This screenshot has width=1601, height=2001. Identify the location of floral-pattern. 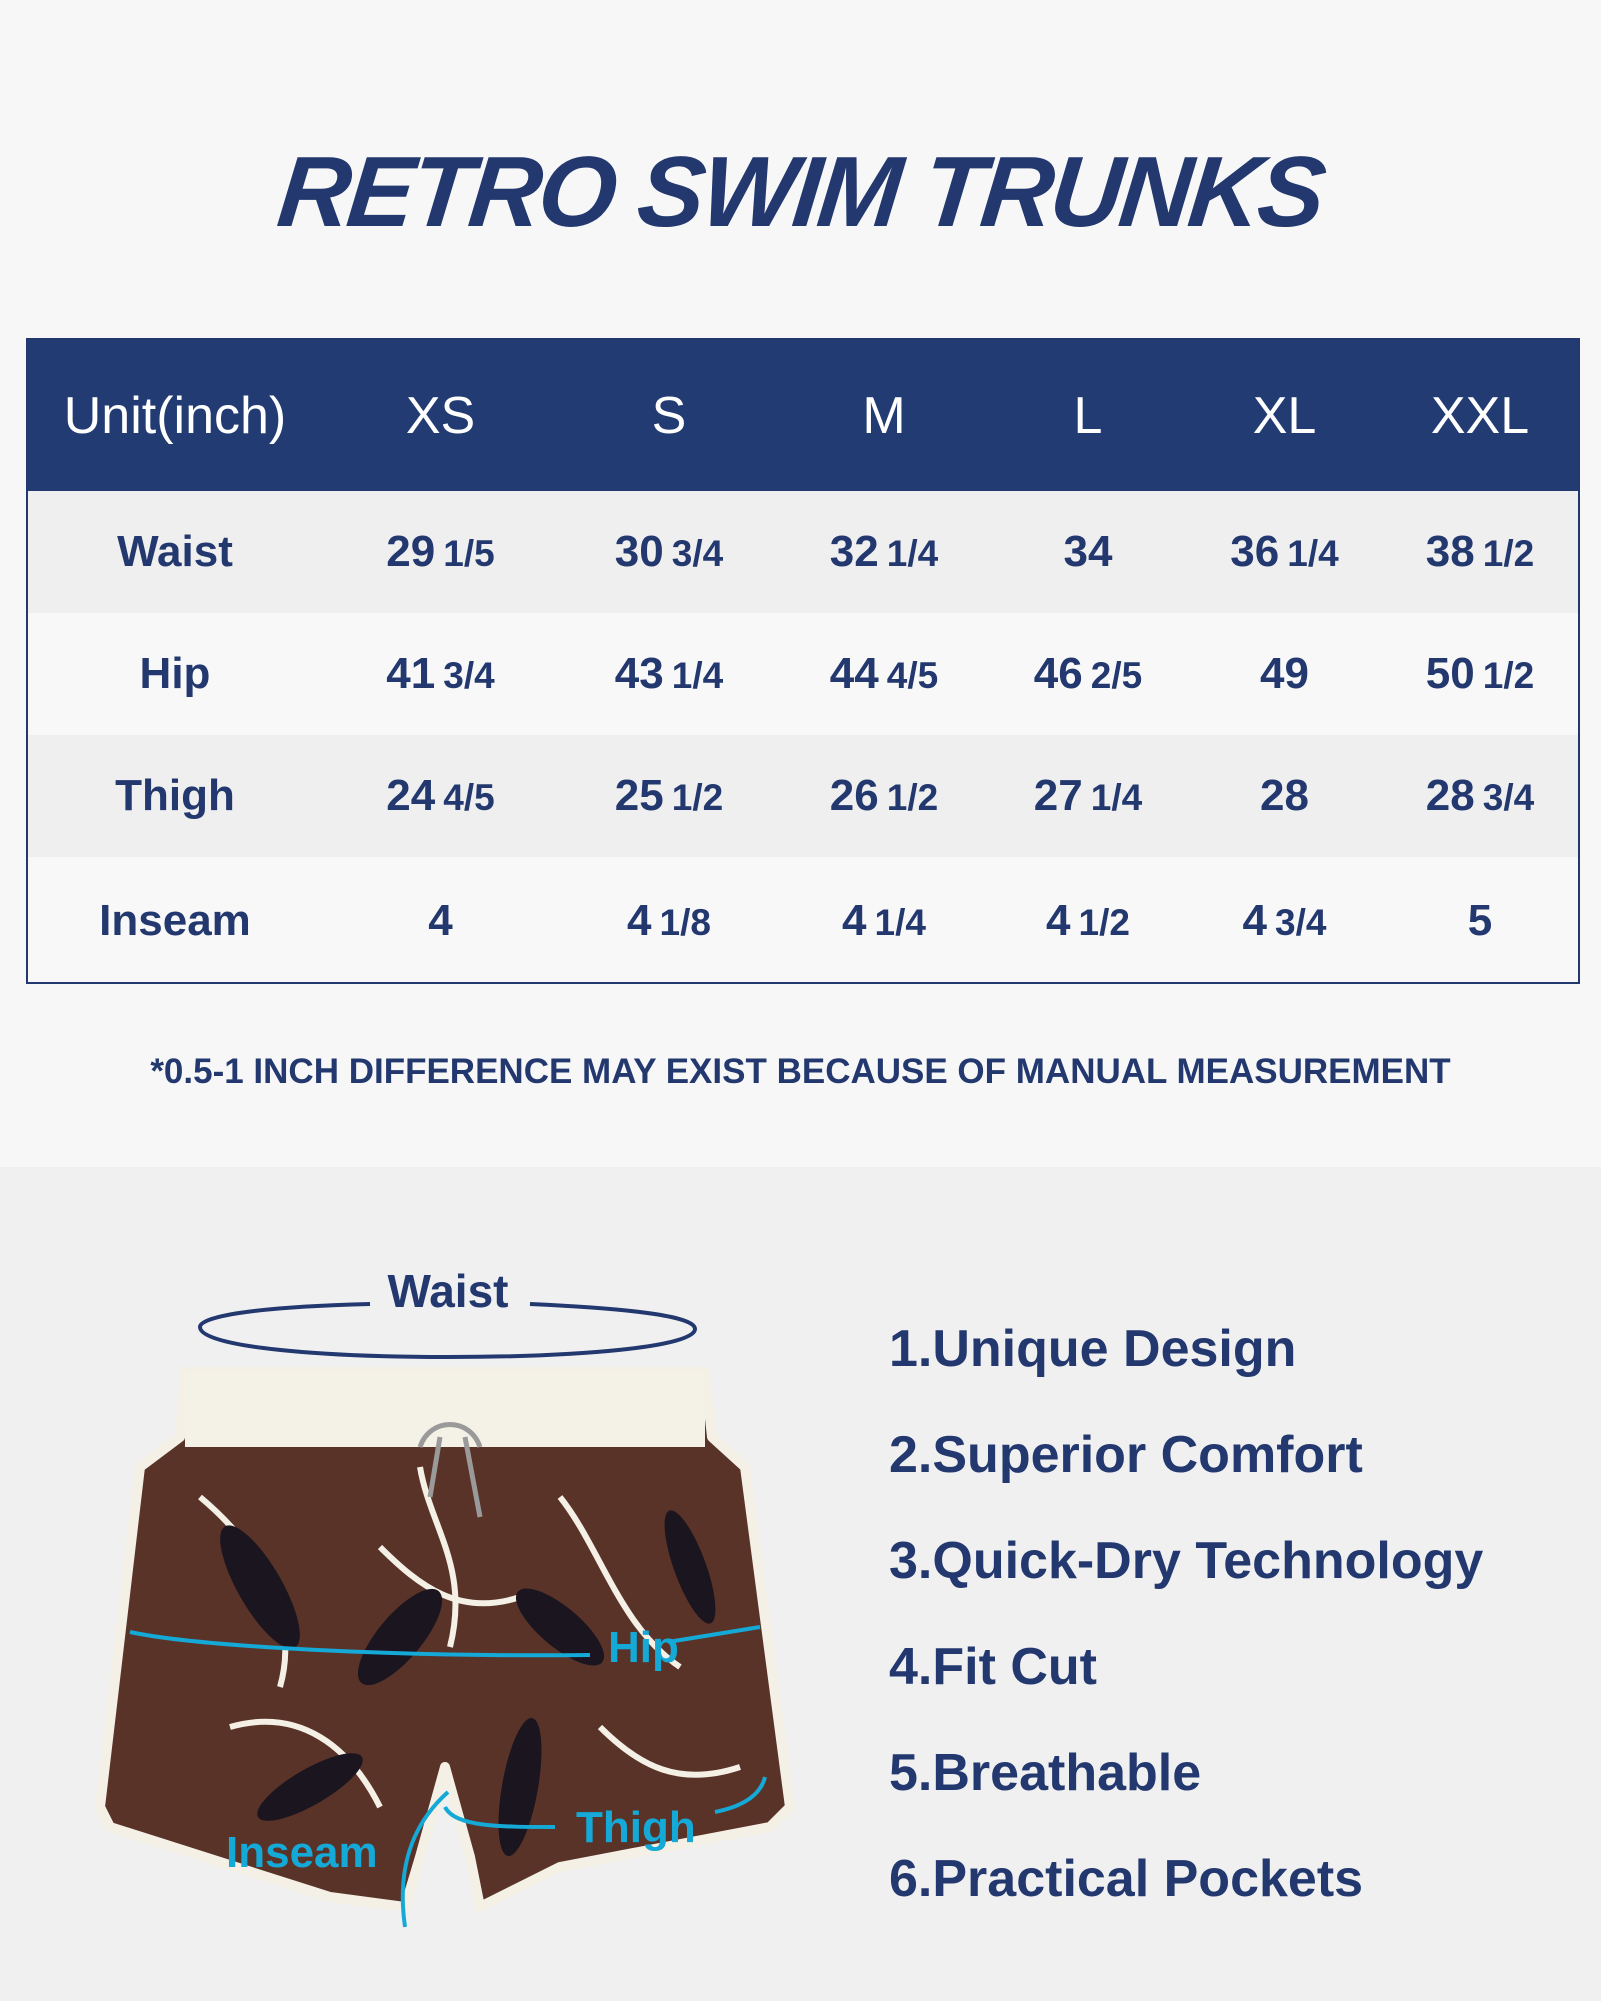
(469, 1637).